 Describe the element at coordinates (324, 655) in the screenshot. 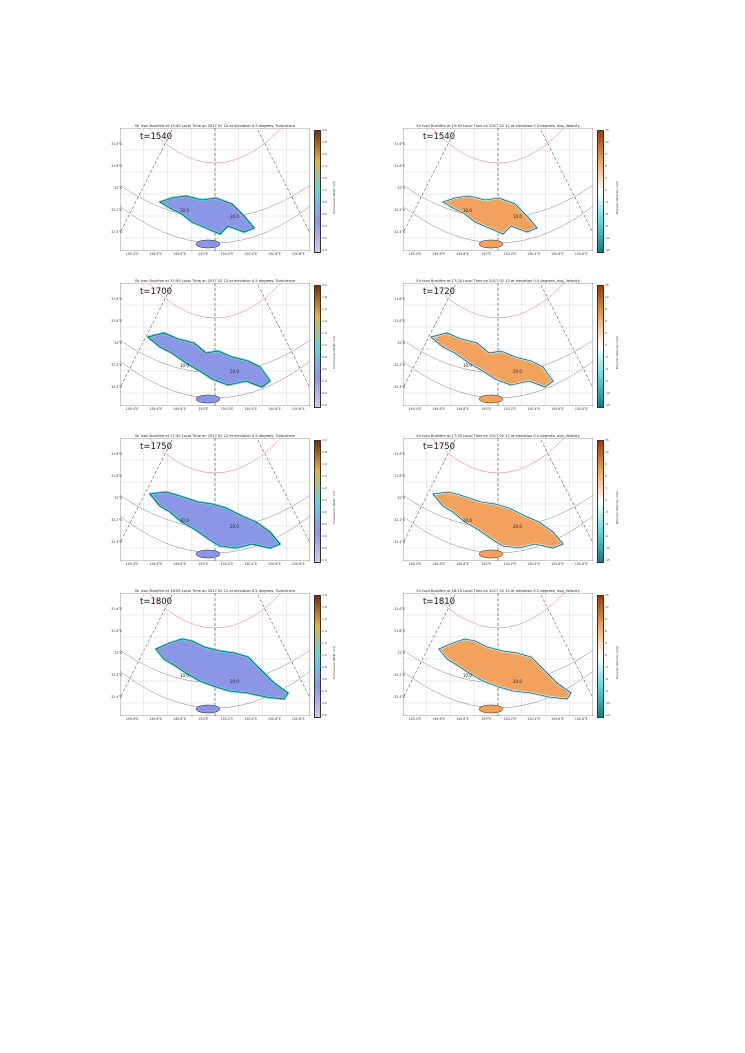

I see `colorbar-tick: 1.0` at that location.